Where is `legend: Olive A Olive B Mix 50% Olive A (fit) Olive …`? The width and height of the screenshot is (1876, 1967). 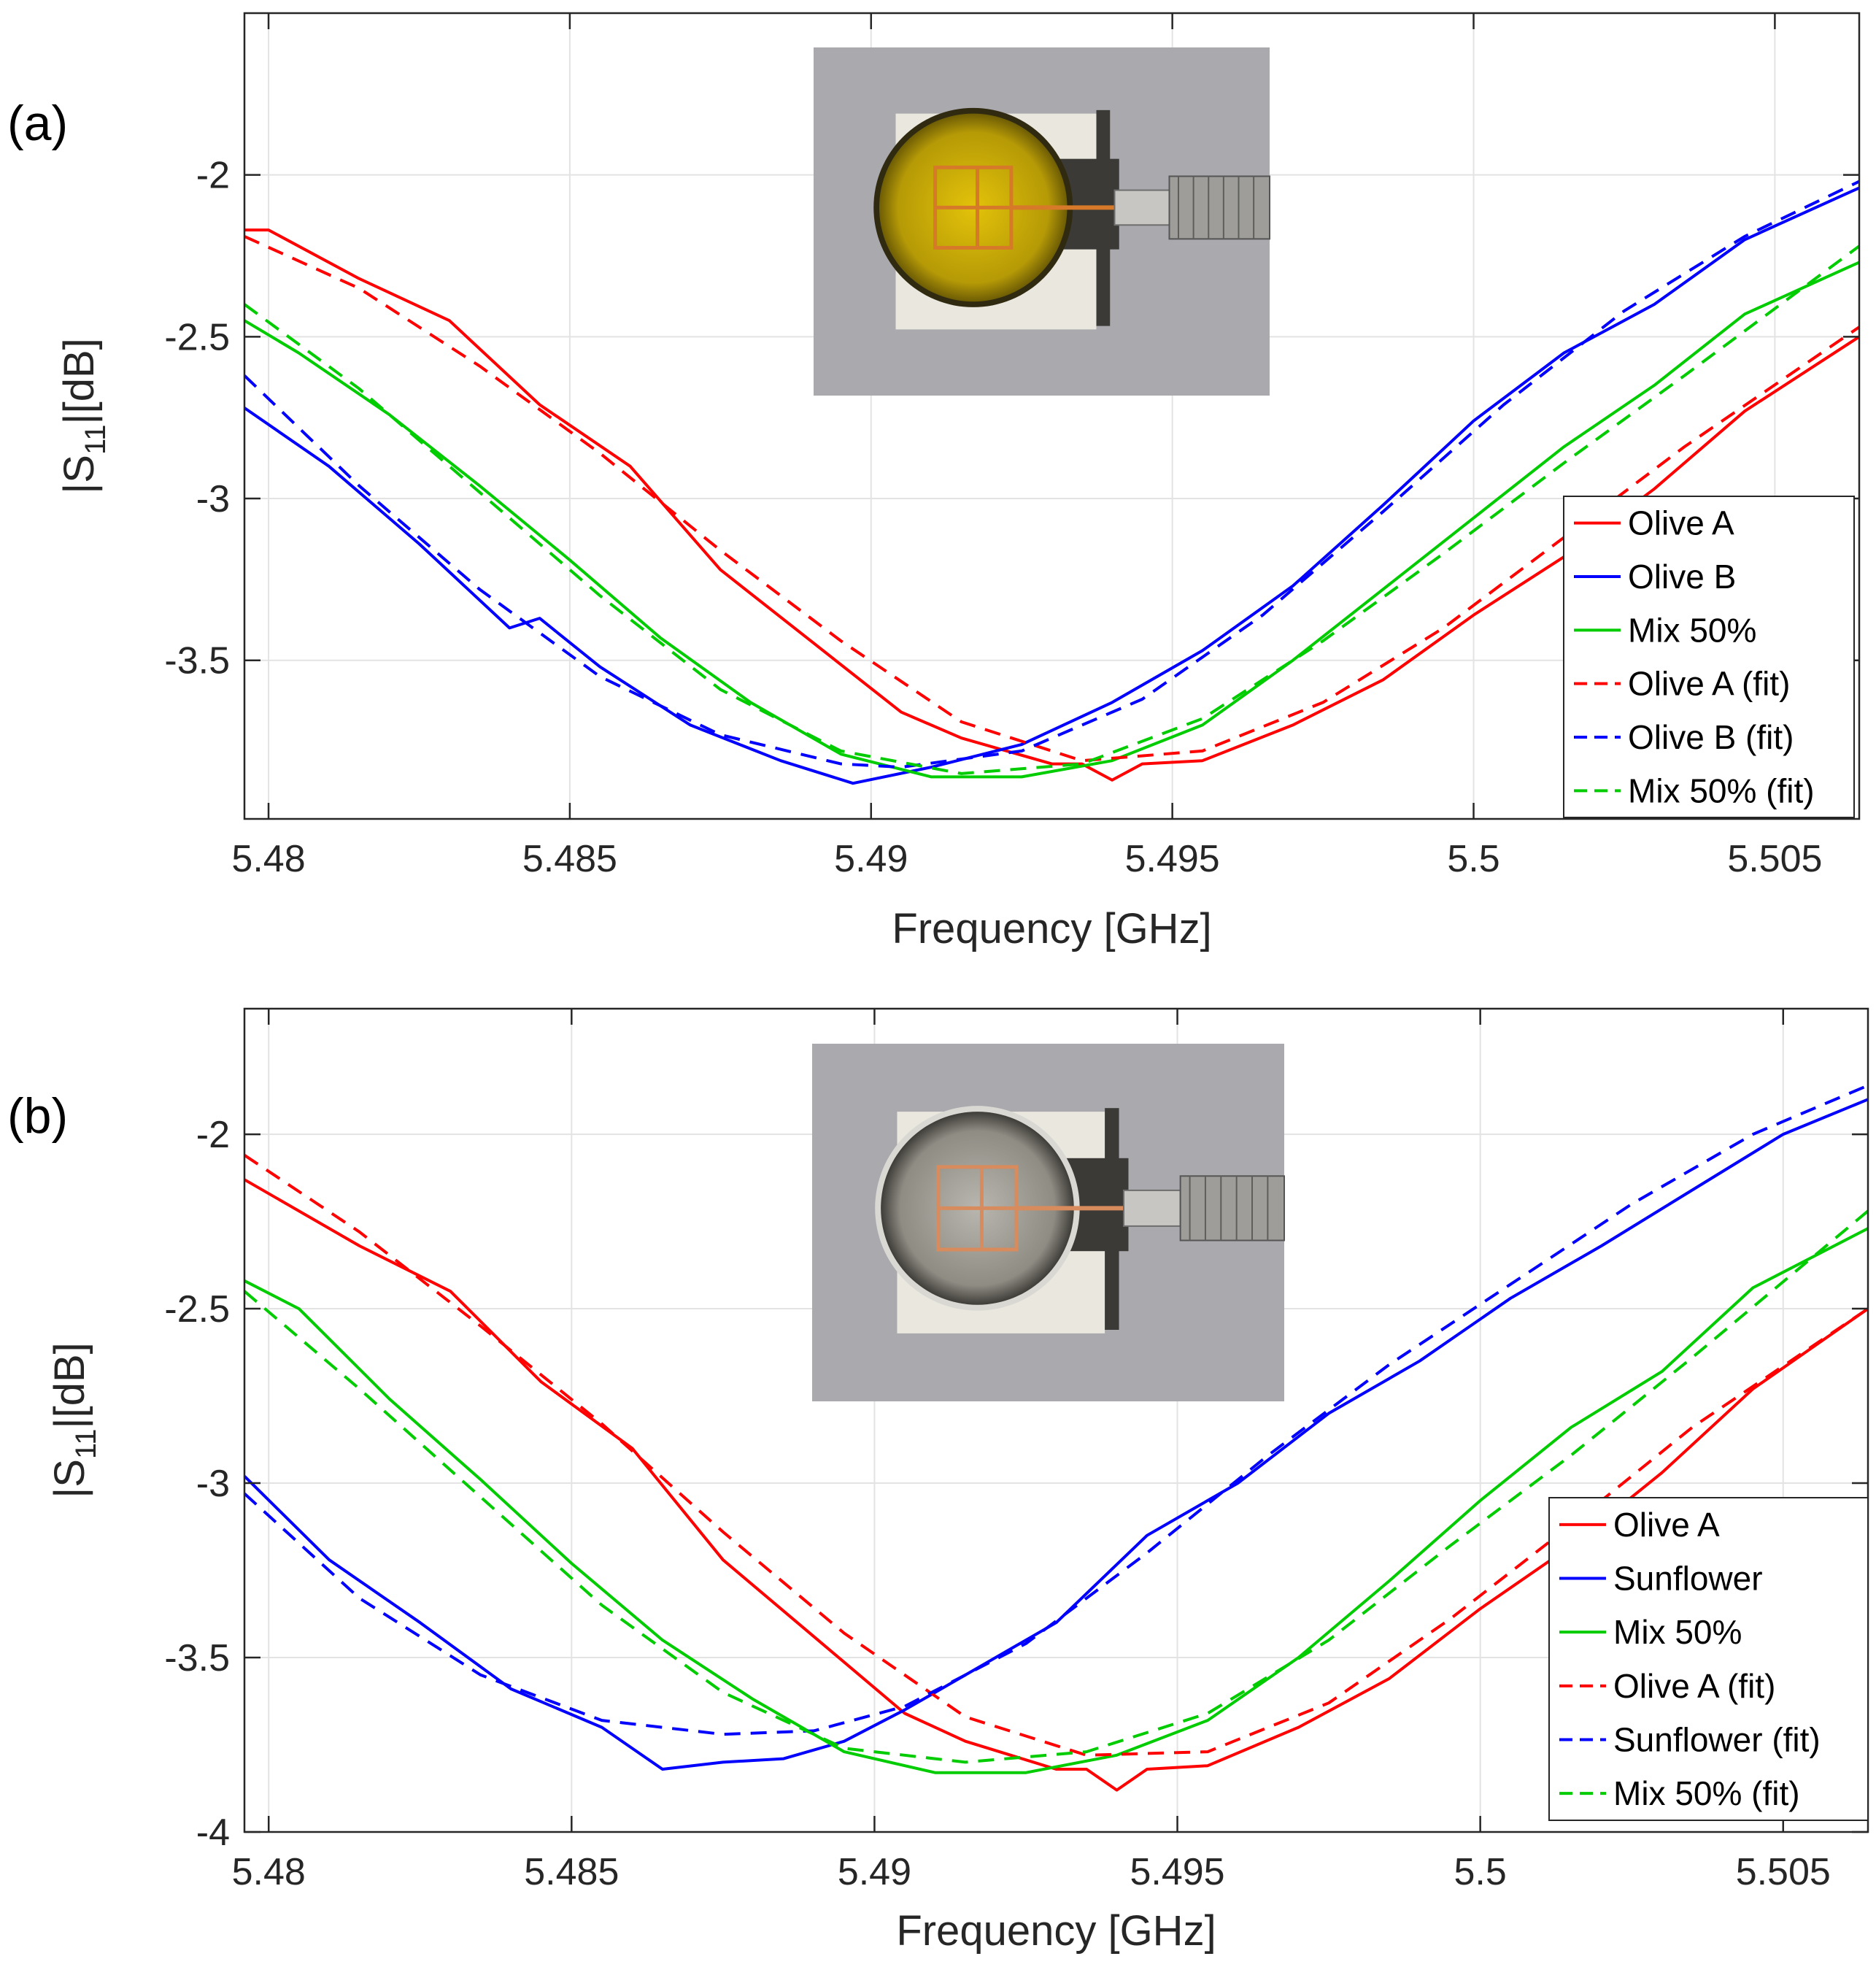
legend: Olive A Olive B Mix 50% Olive A (fit) Olive … is located at coordinates (1709, 657).